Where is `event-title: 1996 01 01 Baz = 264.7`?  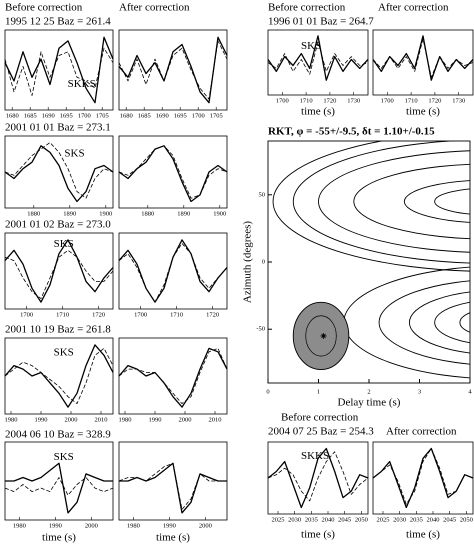
event-title: 1996 01 01 Baz = 264.7 is located at coordinates (321, 22).